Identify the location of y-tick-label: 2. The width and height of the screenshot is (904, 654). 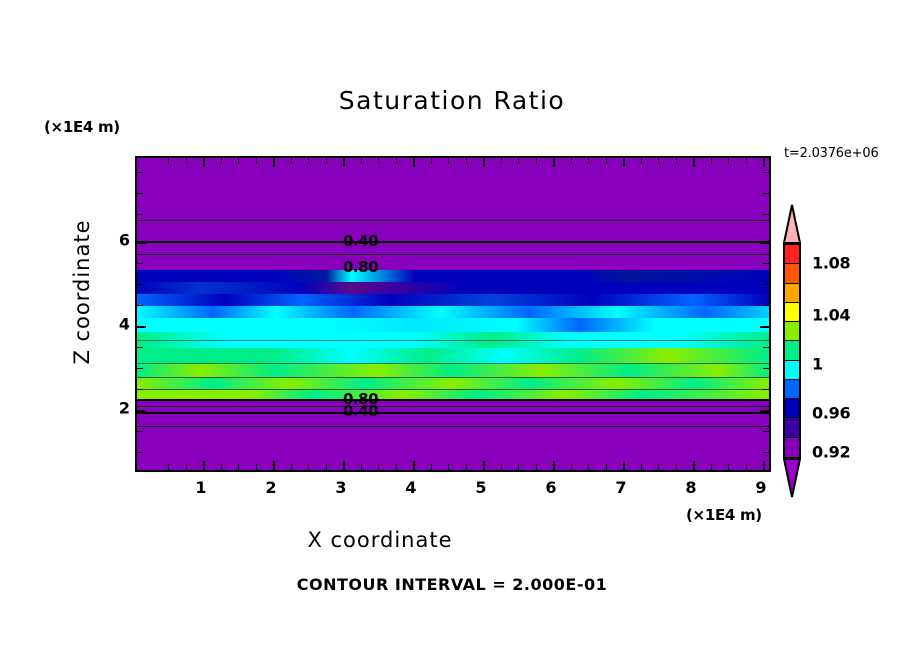
(124, 408).